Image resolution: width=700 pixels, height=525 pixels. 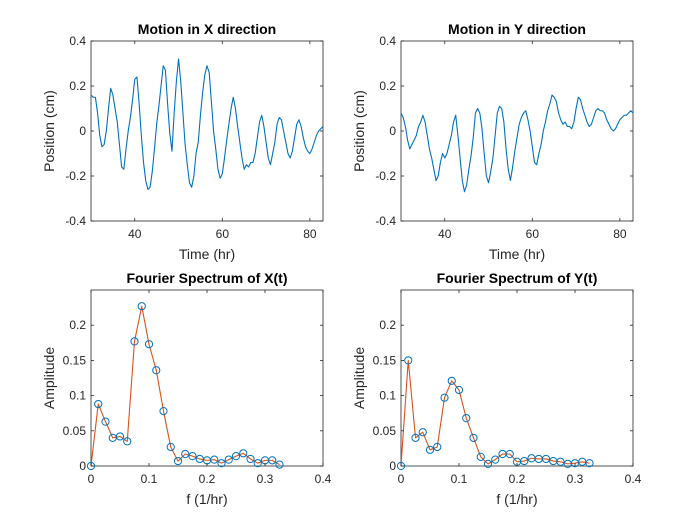 What do you see at coordinates (77, 396) in the screenshot?
I see `x-spectrum-y-tick-label: 0.1` at bounding box center [77, 396].